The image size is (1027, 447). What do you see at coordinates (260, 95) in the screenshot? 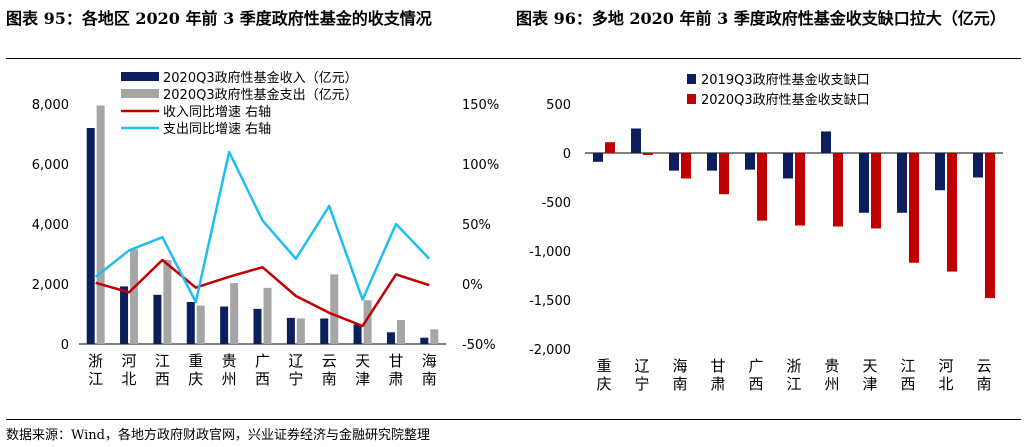
I see `legend-label: 2020Q3政府性基金支出（亿元）` at bounding box center [260, 95].